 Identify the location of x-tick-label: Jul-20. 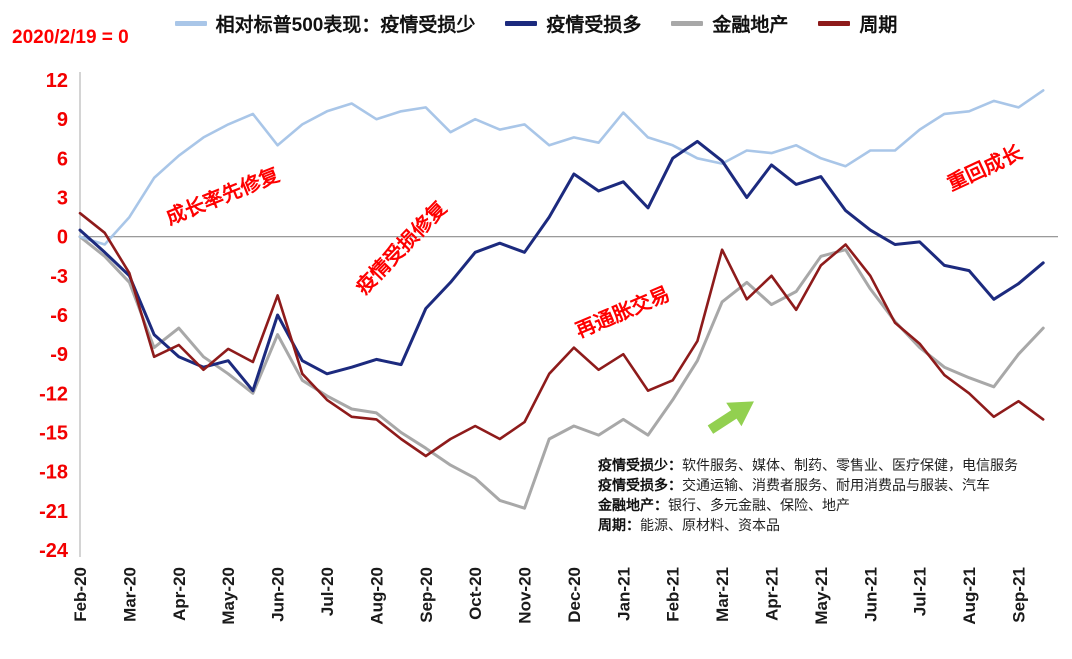
(327, 591).